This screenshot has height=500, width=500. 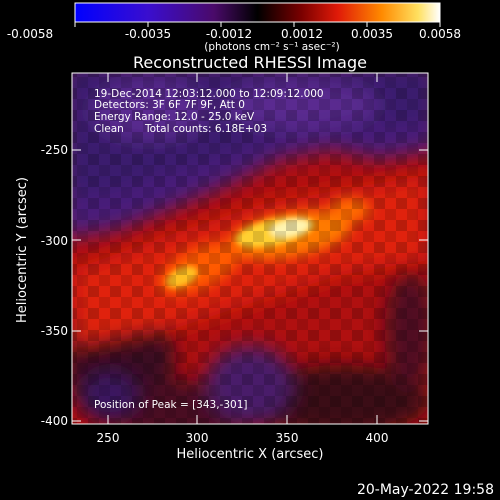 I want to click on total-counts-text: Total counts: 6.18E+03, so click(x=205, y=129).